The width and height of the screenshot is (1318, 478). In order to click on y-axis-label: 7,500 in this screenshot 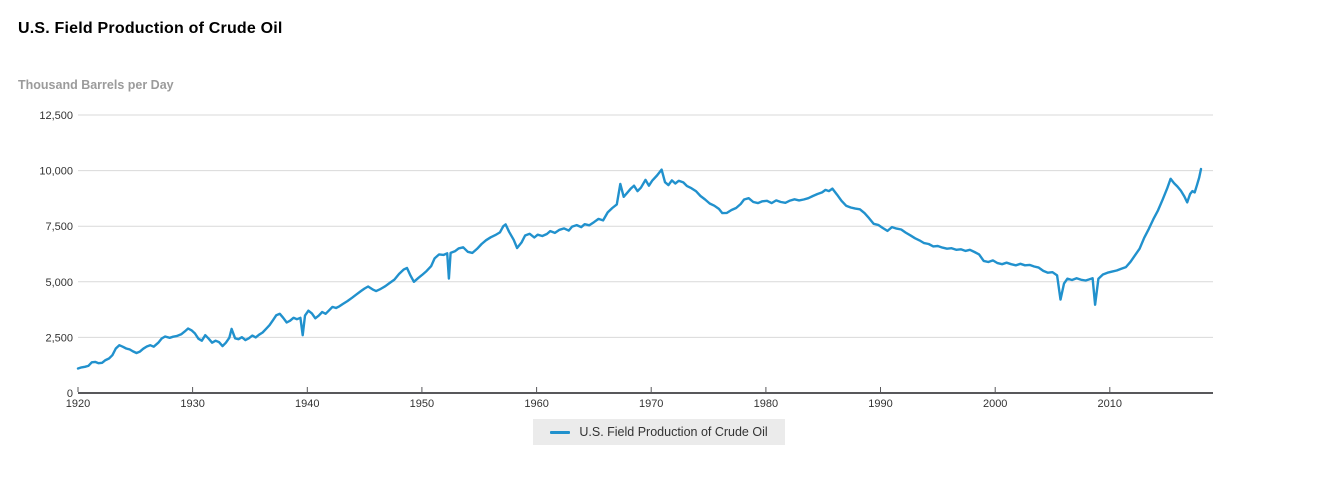, I will do `click(59, 227)`.